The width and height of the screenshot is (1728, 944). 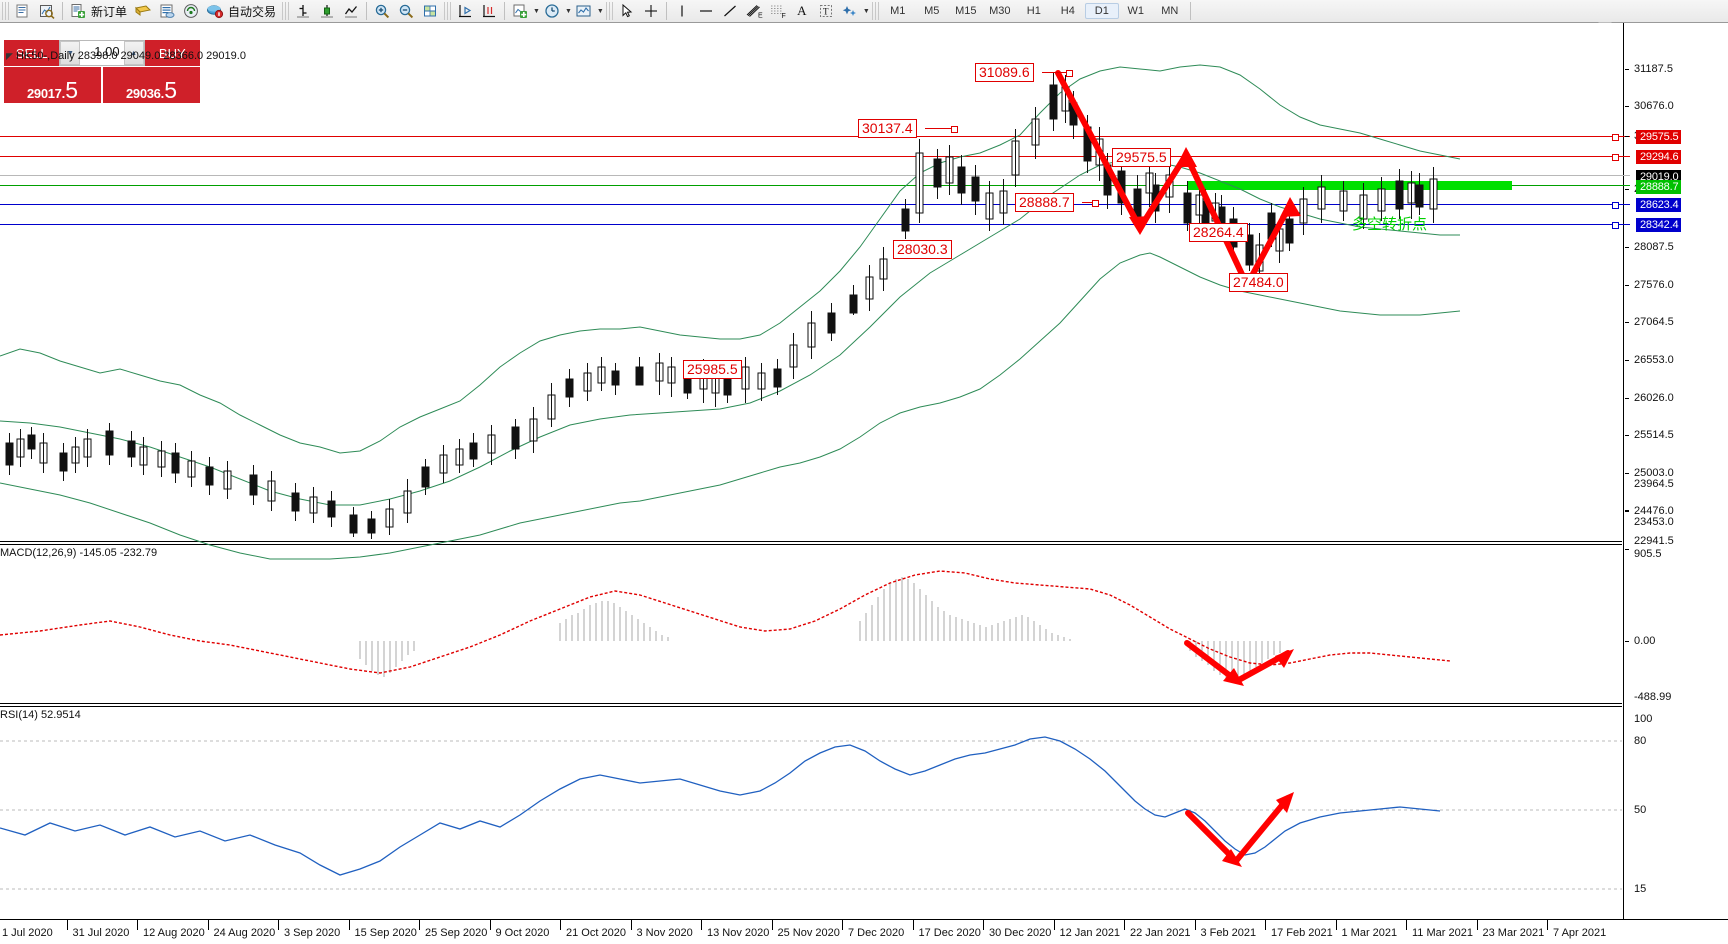 I want to click on buy-price-display: 29036 . 5, so click(x=151, y=85).